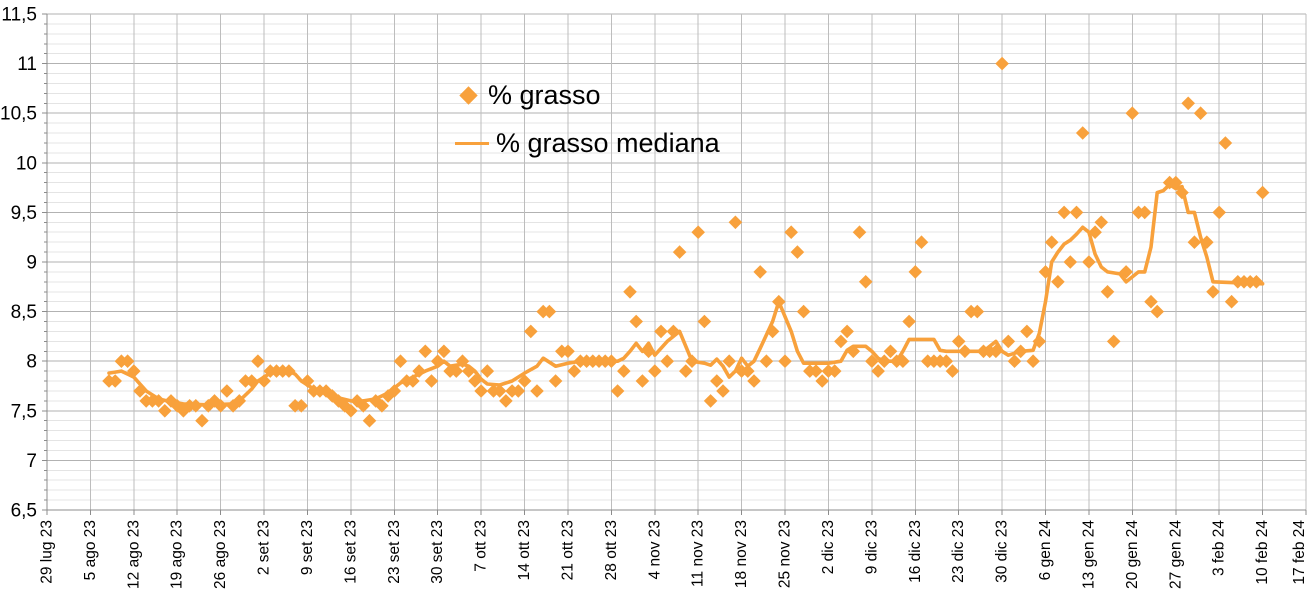 The image size is (1310, 596). What do you see at coordinates (437, 552) in the screenshot?
I see `x-tick-label: 30 set 23` at bounding box center [437, 552].